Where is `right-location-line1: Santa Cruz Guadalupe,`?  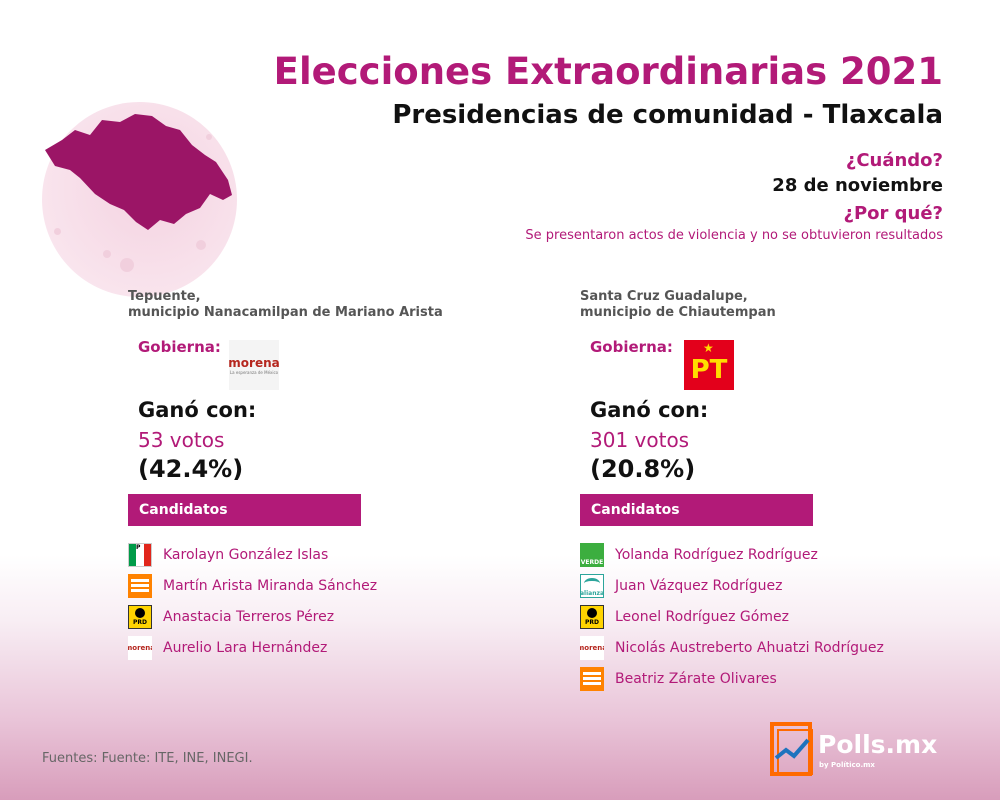 right-location-line1: Santa Cruz Guadalupe, is located at coordinates (664, 296).